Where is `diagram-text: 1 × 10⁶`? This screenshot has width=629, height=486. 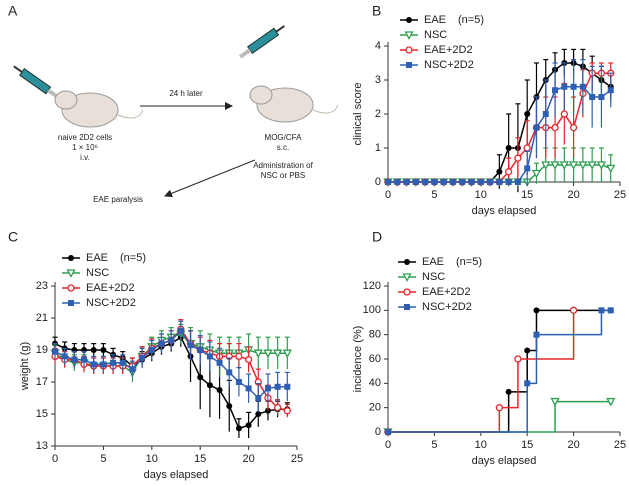
diagram-text: 1 × 10⁶ is located at coordinates (85, 147).